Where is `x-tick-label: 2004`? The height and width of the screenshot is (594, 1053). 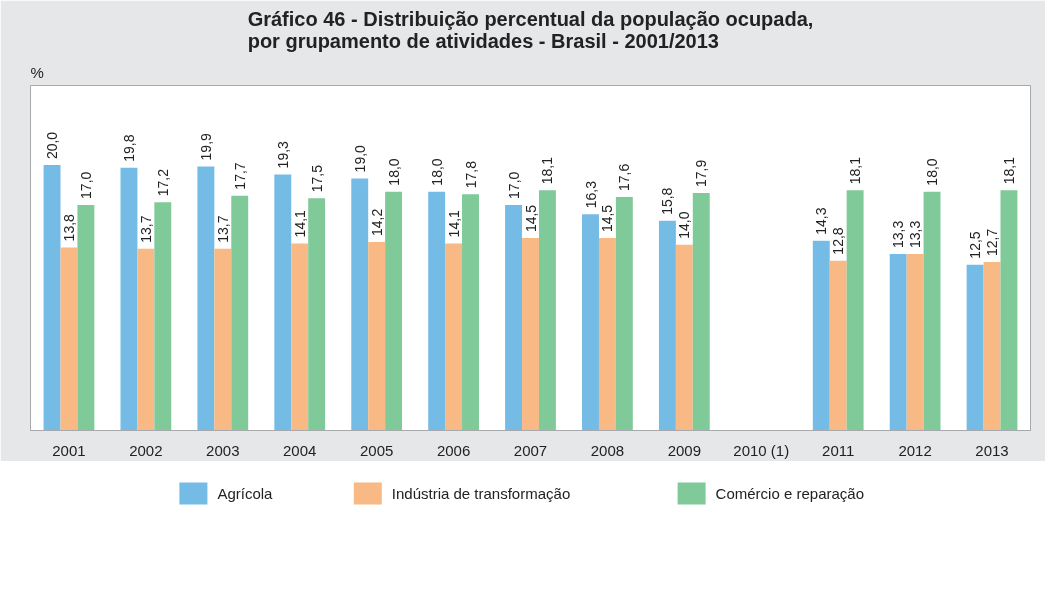
x-tick-label: 2004 is located at coordinates (300, 450).